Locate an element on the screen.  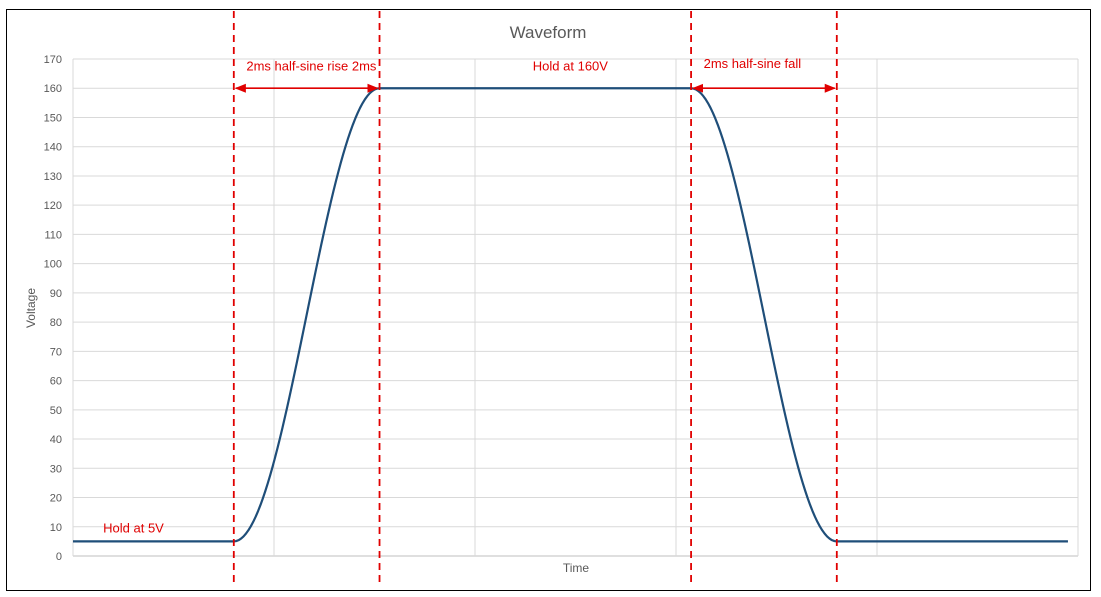
annotation-label: Hold at 160V is located at coordinates (570, 66).